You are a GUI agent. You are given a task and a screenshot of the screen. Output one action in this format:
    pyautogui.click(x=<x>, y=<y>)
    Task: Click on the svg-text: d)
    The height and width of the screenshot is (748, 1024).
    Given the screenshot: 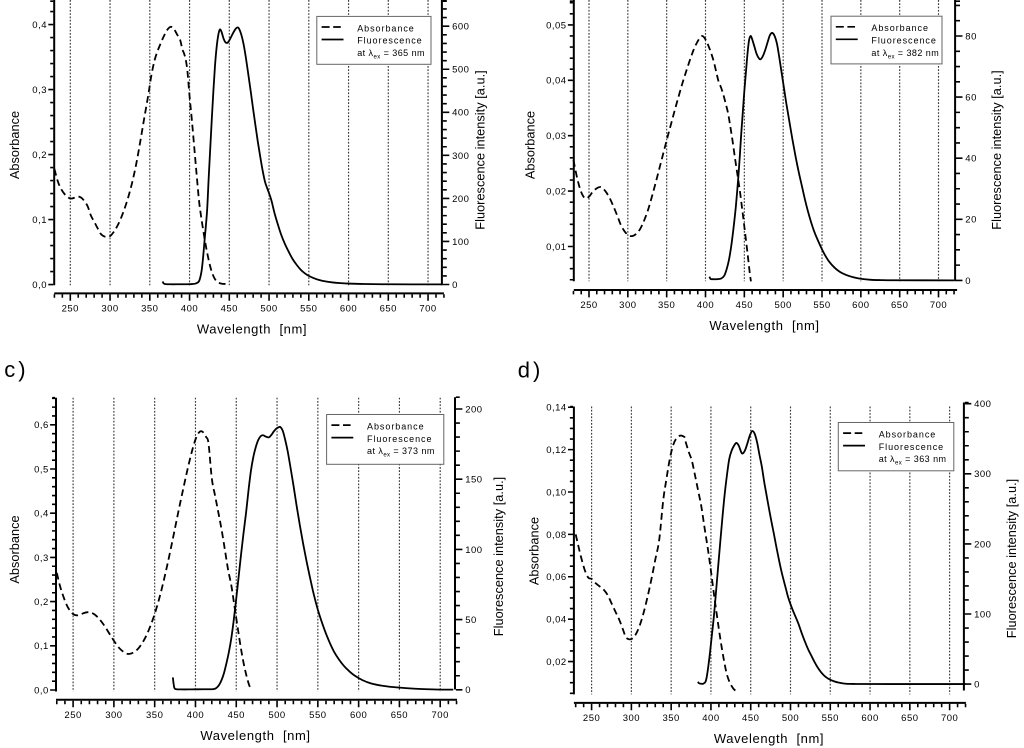 What is the action you would take?
    pyautogui.click(x=531, y=370)
    